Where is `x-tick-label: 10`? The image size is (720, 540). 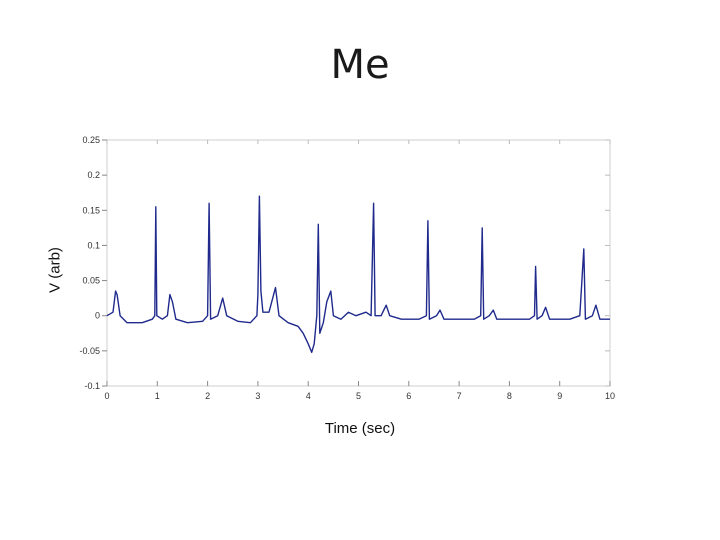
x-tick-label: 10 is located at coordinates (610, 396).